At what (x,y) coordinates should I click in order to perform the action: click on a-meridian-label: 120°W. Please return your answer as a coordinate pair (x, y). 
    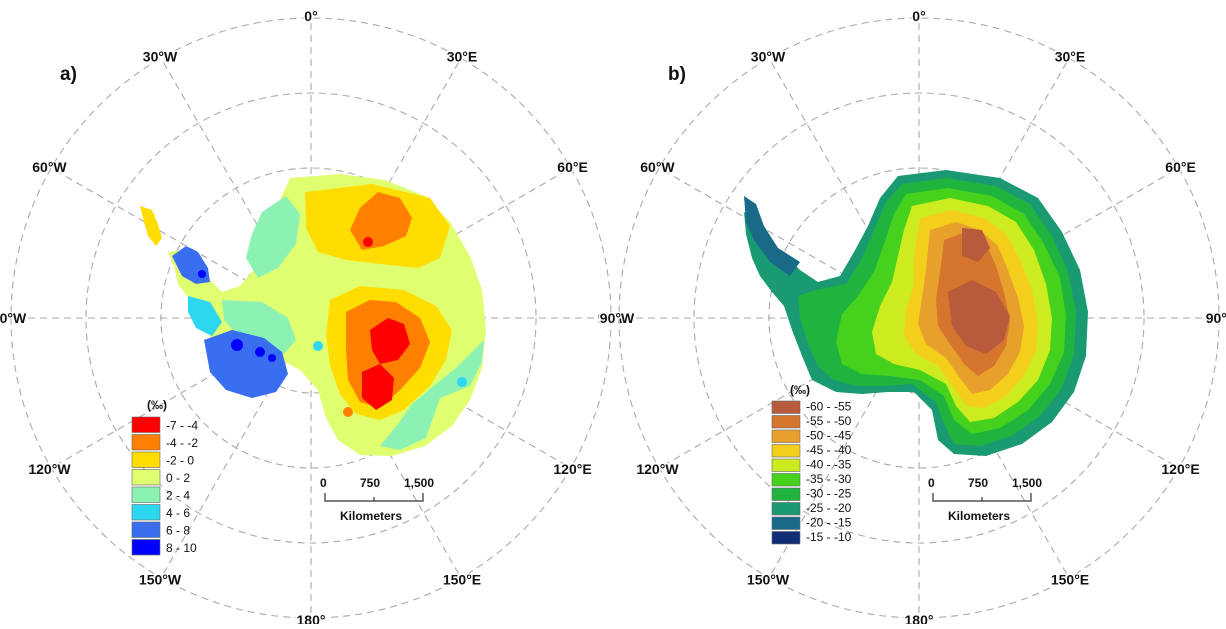
    Looking at the image, I should click on (49, 469).